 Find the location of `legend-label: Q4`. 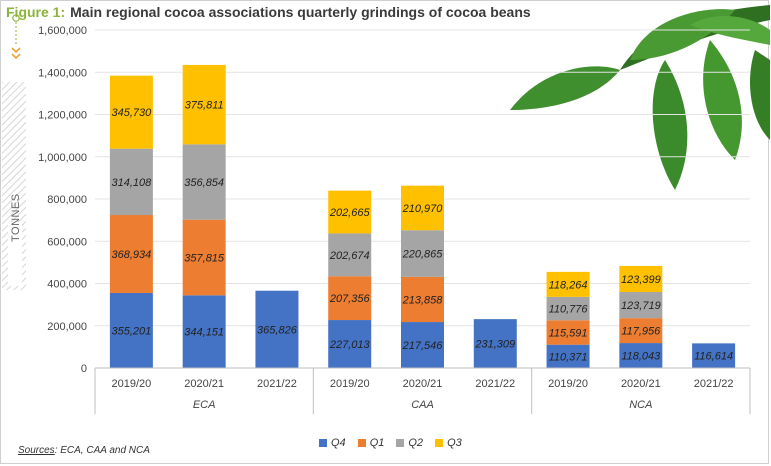

legend-label: Q4 is located at coordinates (338, 443).